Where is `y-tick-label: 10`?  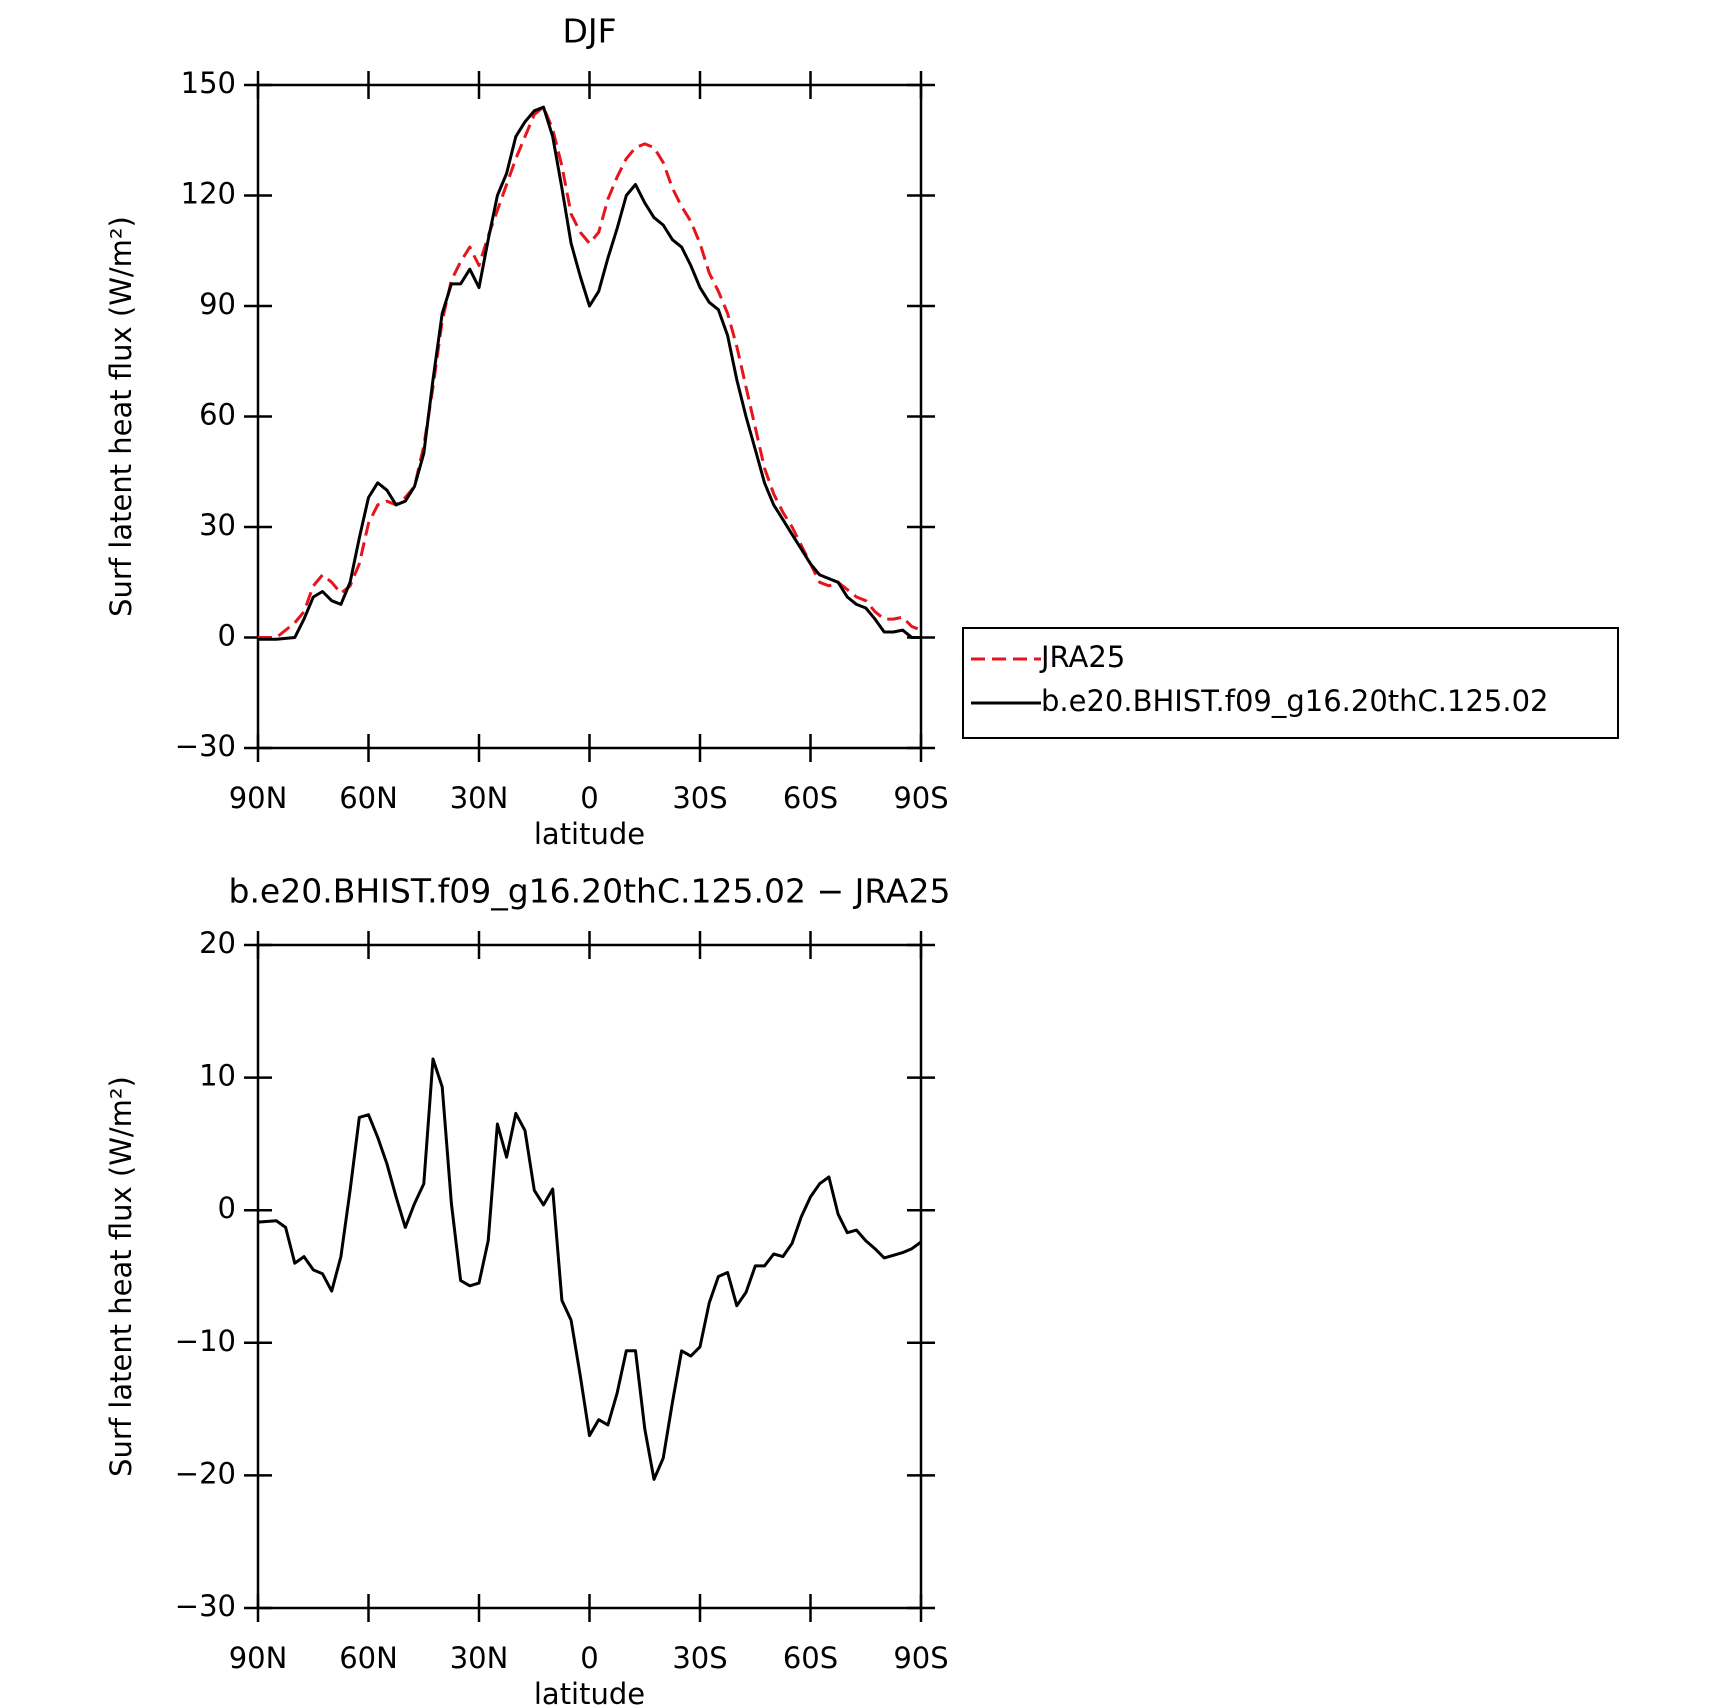
y-tick-label: 10 is located at coordinates (217, 1076).